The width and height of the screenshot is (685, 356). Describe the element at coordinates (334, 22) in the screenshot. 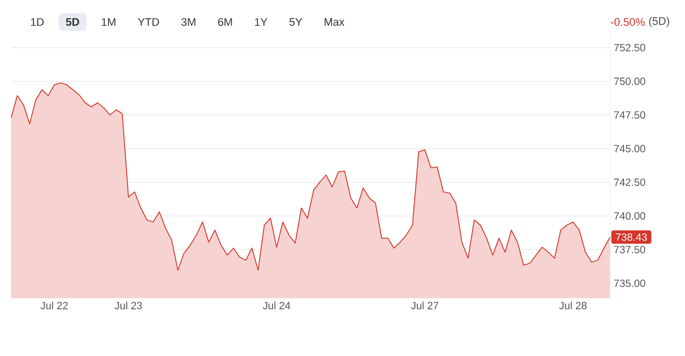

I see `text: Max` at that location.